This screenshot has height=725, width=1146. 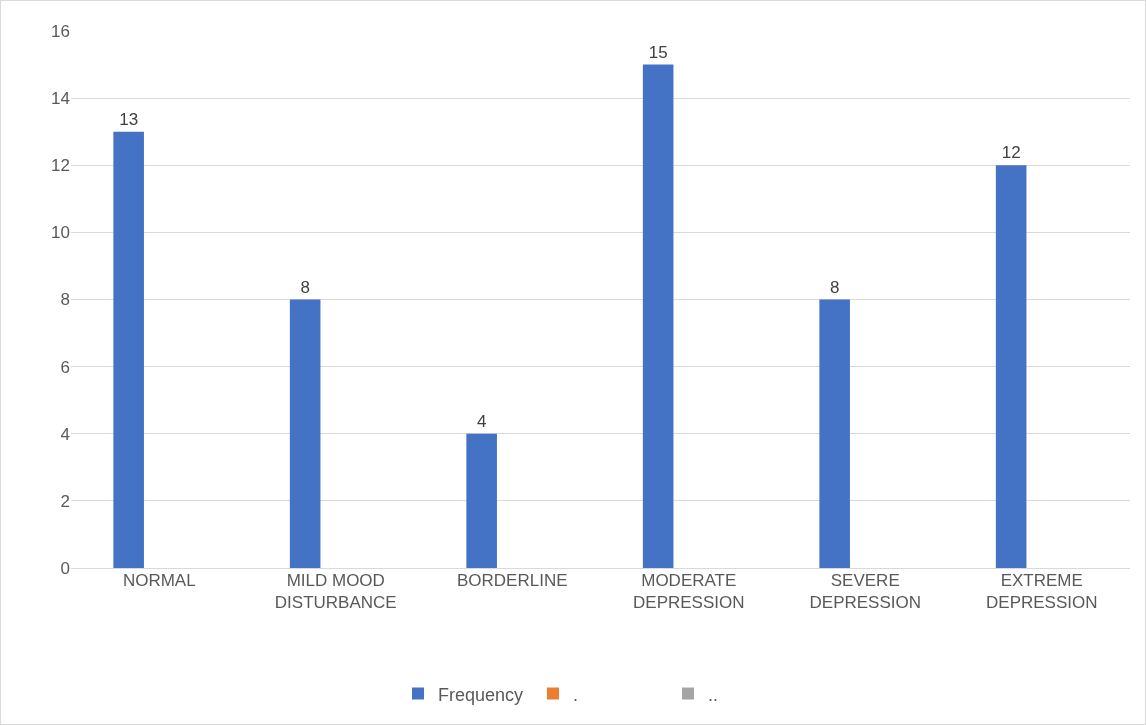 What do you see at coordinates (713, 694) in the screenshot?
I see `legend-label: ..` at bounding box center [713, 694].